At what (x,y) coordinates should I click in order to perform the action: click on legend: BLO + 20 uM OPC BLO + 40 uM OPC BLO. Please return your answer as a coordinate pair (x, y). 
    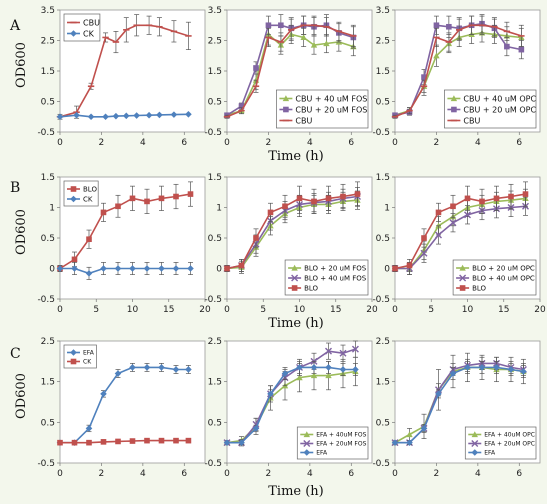
    Looking at the image, I should click on (494, 277).